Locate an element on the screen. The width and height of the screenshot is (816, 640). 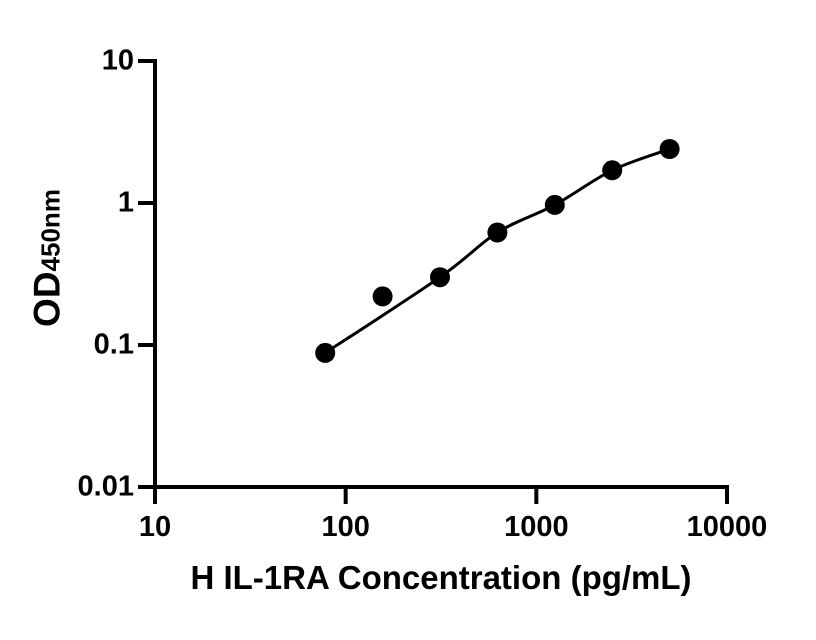
y-axis-title-main: OD is located at coordinates (47, 299).